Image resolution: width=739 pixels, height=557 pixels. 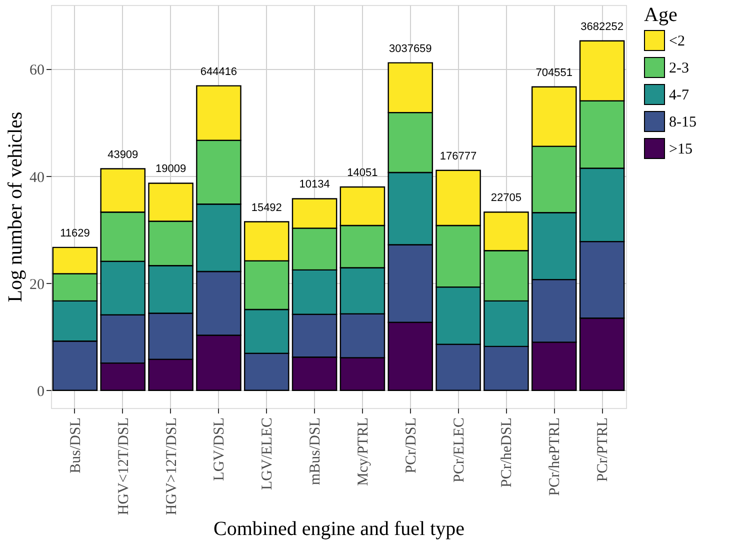 What do you see at coordinates (75, 233) in the screenshot?
I see `annotation: 11629` at bounding box center [75, 233].